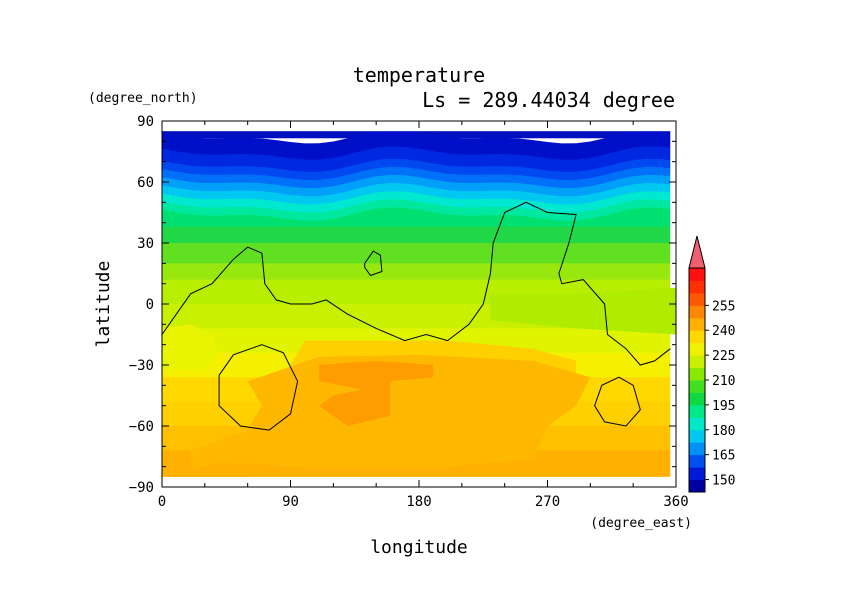 This screenshot has height=595, width=842. I want to click on colorbar-label: 180, so click(723, 431).